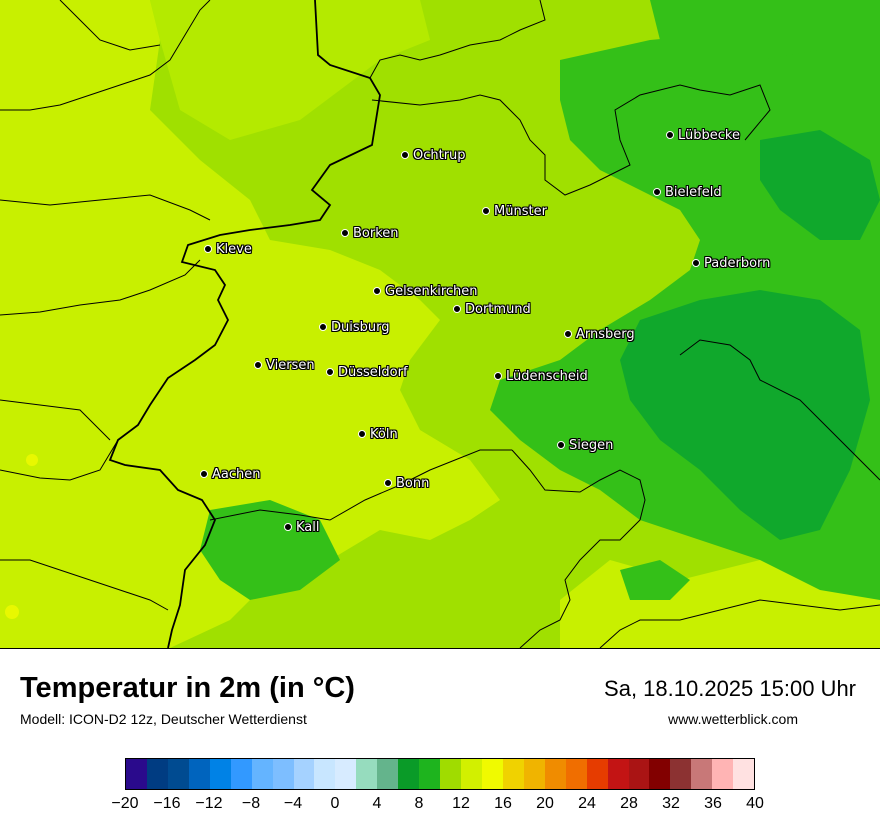 This screenshot has height=830, width=880. What do you see at coordinates (236, 474) in the screenshot?
I see `city-label: Aachen` at bounding box center [236, 474].